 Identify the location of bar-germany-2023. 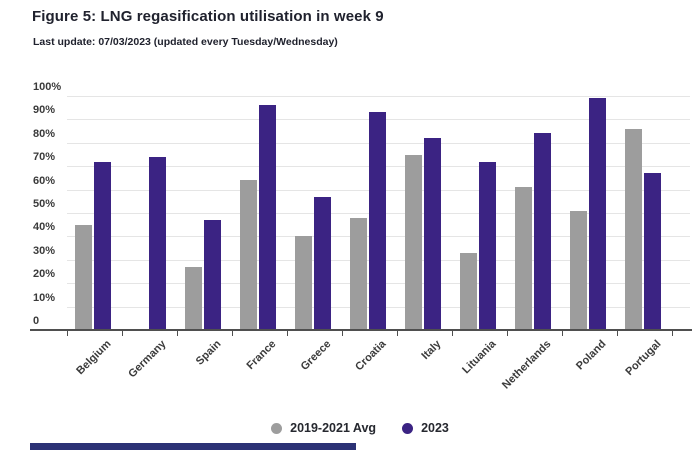
(157, 243).